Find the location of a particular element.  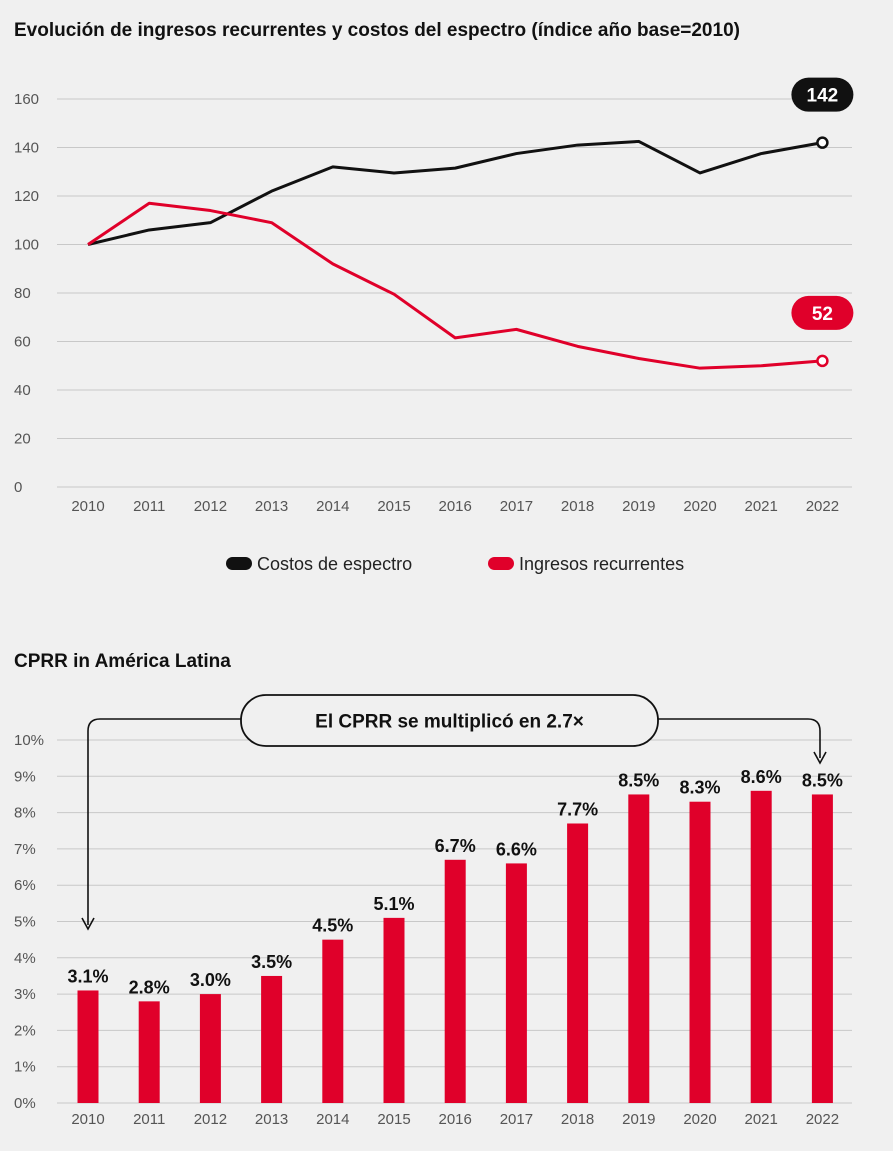

line-x-tick-label: 2010 is located at coordinates (87, 506).